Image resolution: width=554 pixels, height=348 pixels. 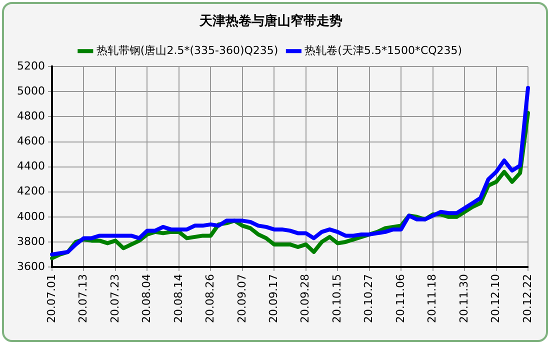 I want to click on y-tick-label: 4000, so click(x=30, y=216).